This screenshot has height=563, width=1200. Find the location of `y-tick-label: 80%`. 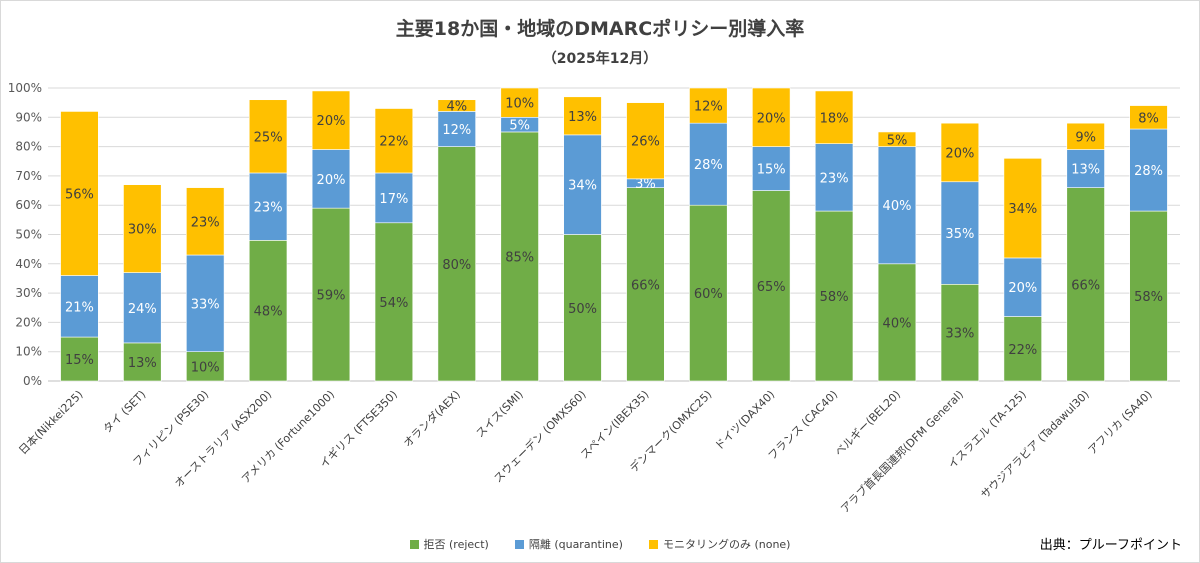

y-tick-label: 80% is located at coordinates (28, 147).